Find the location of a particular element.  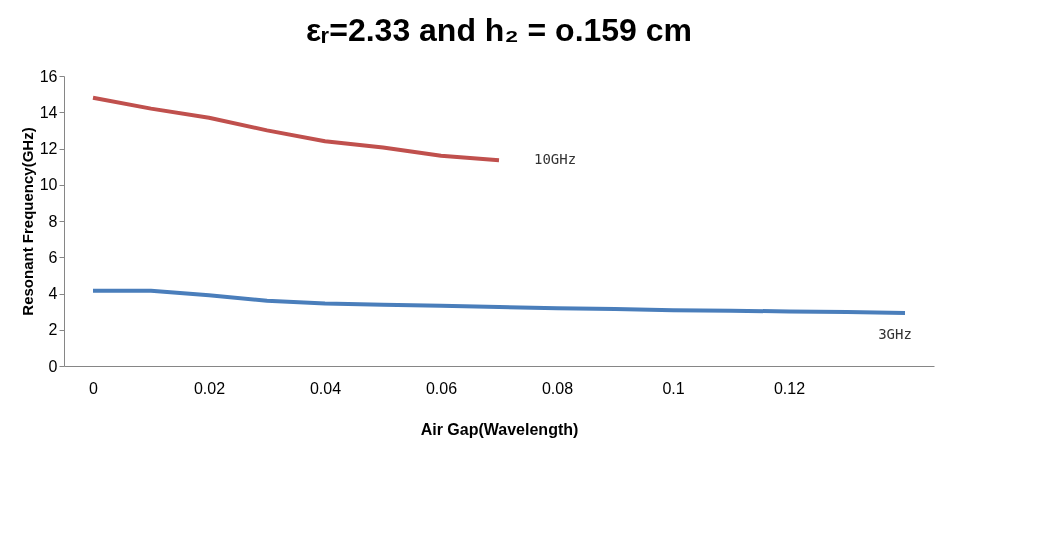

y-tick-label: 6 is located at coordinates (53, 257).